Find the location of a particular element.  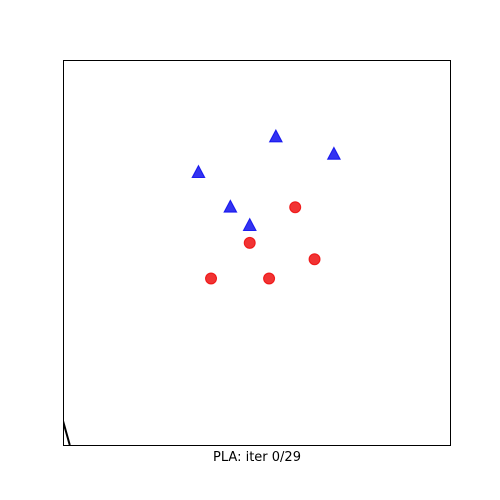

x-axis-label: PLA: iter 0/29 is located at coordinates (257, 457).